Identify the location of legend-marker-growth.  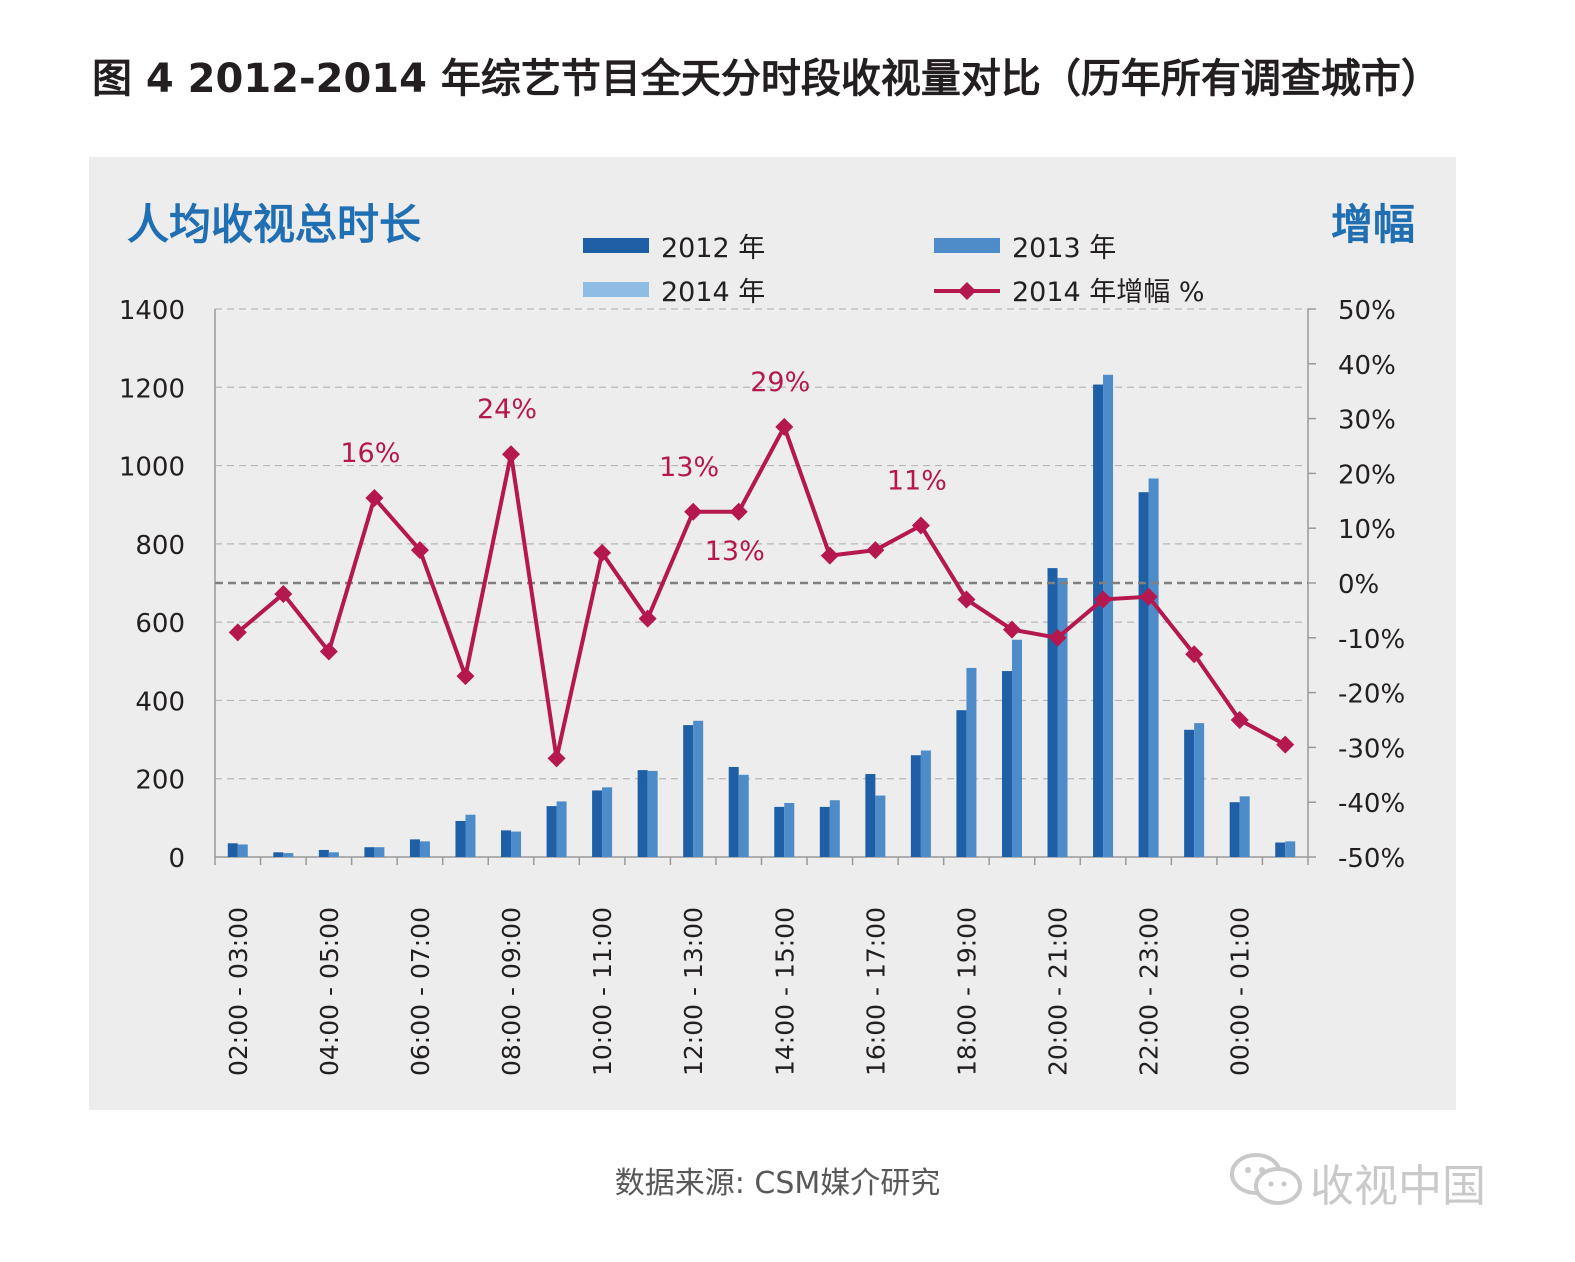
(967, 291).